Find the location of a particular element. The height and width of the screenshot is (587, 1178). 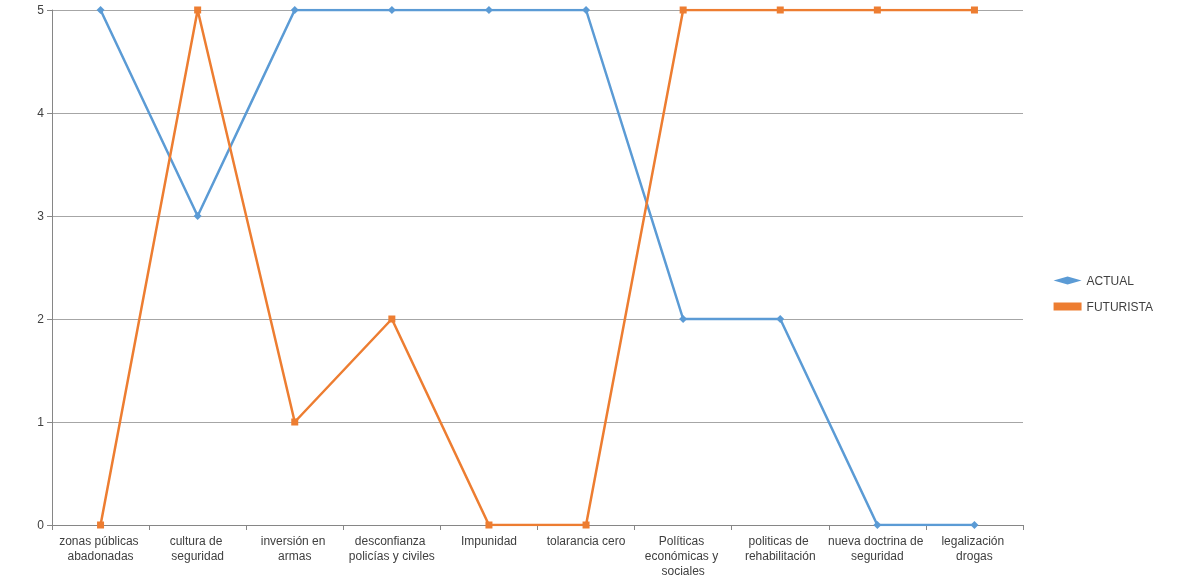

y-tick-label: 1 is located at coordinates (41, 422).